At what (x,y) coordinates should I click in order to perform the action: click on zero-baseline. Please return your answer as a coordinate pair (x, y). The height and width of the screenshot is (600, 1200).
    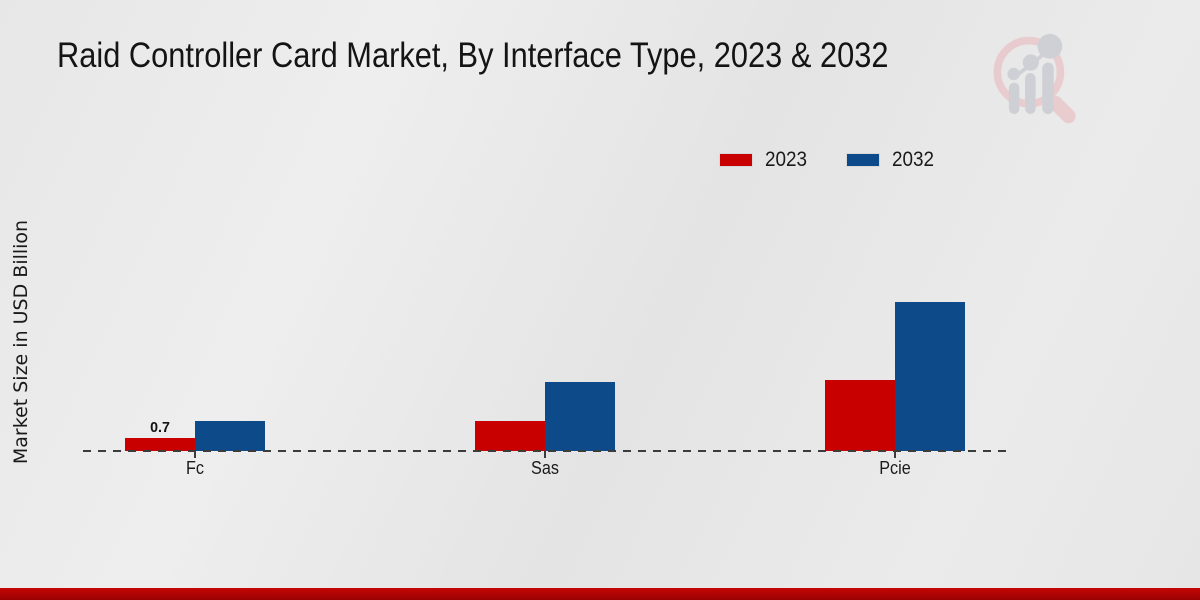
    Looking at the image, I should click on (545, 451).